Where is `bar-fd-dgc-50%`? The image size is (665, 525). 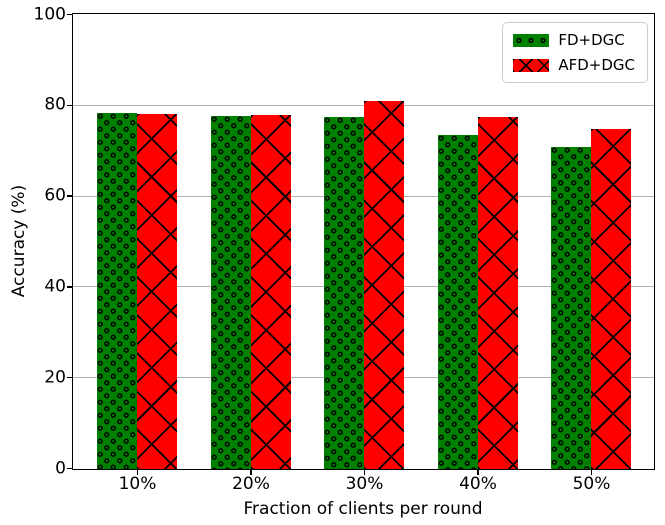 bar-fd-dgc-50% is located at coordinates (571, 307).